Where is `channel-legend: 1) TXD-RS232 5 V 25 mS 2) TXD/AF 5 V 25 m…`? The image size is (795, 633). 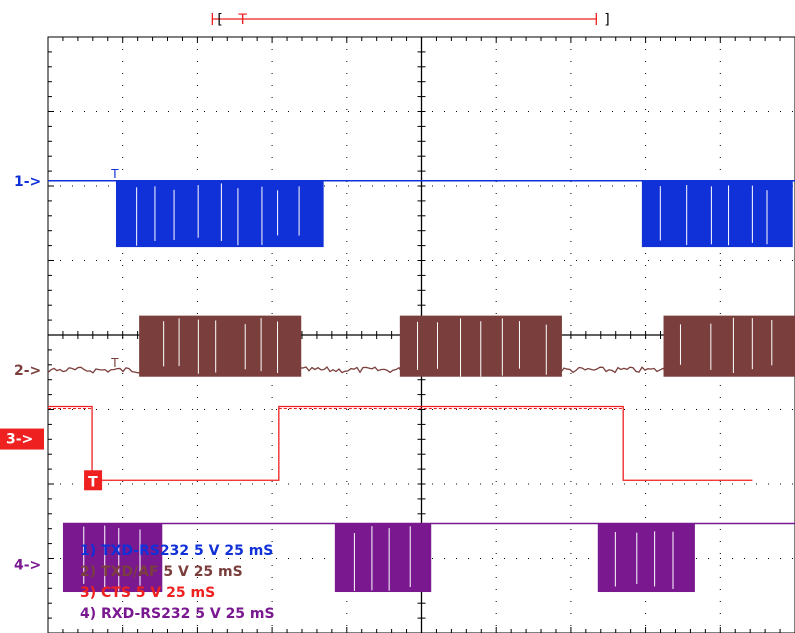
channel-legend: 1) TXD-RS232 5 V 25 mS 2) TXD/AF 5 V 25 m… is located at coordinates (177, 582).